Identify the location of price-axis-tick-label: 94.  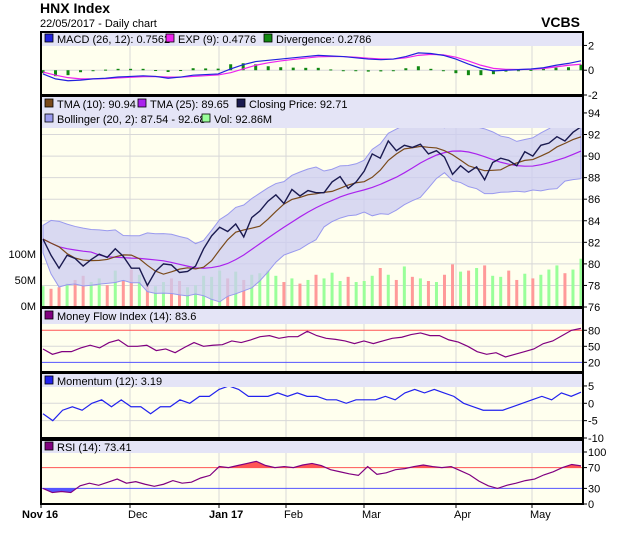
(594, 114).